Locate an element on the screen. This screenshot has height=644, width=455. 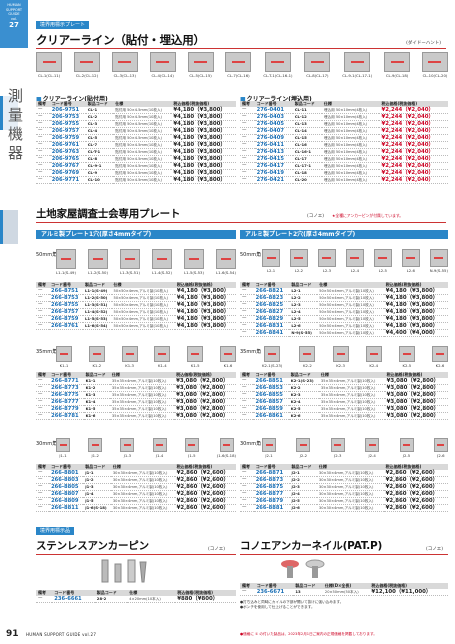
column-header: 備考 is located at coordinates (42, 285).